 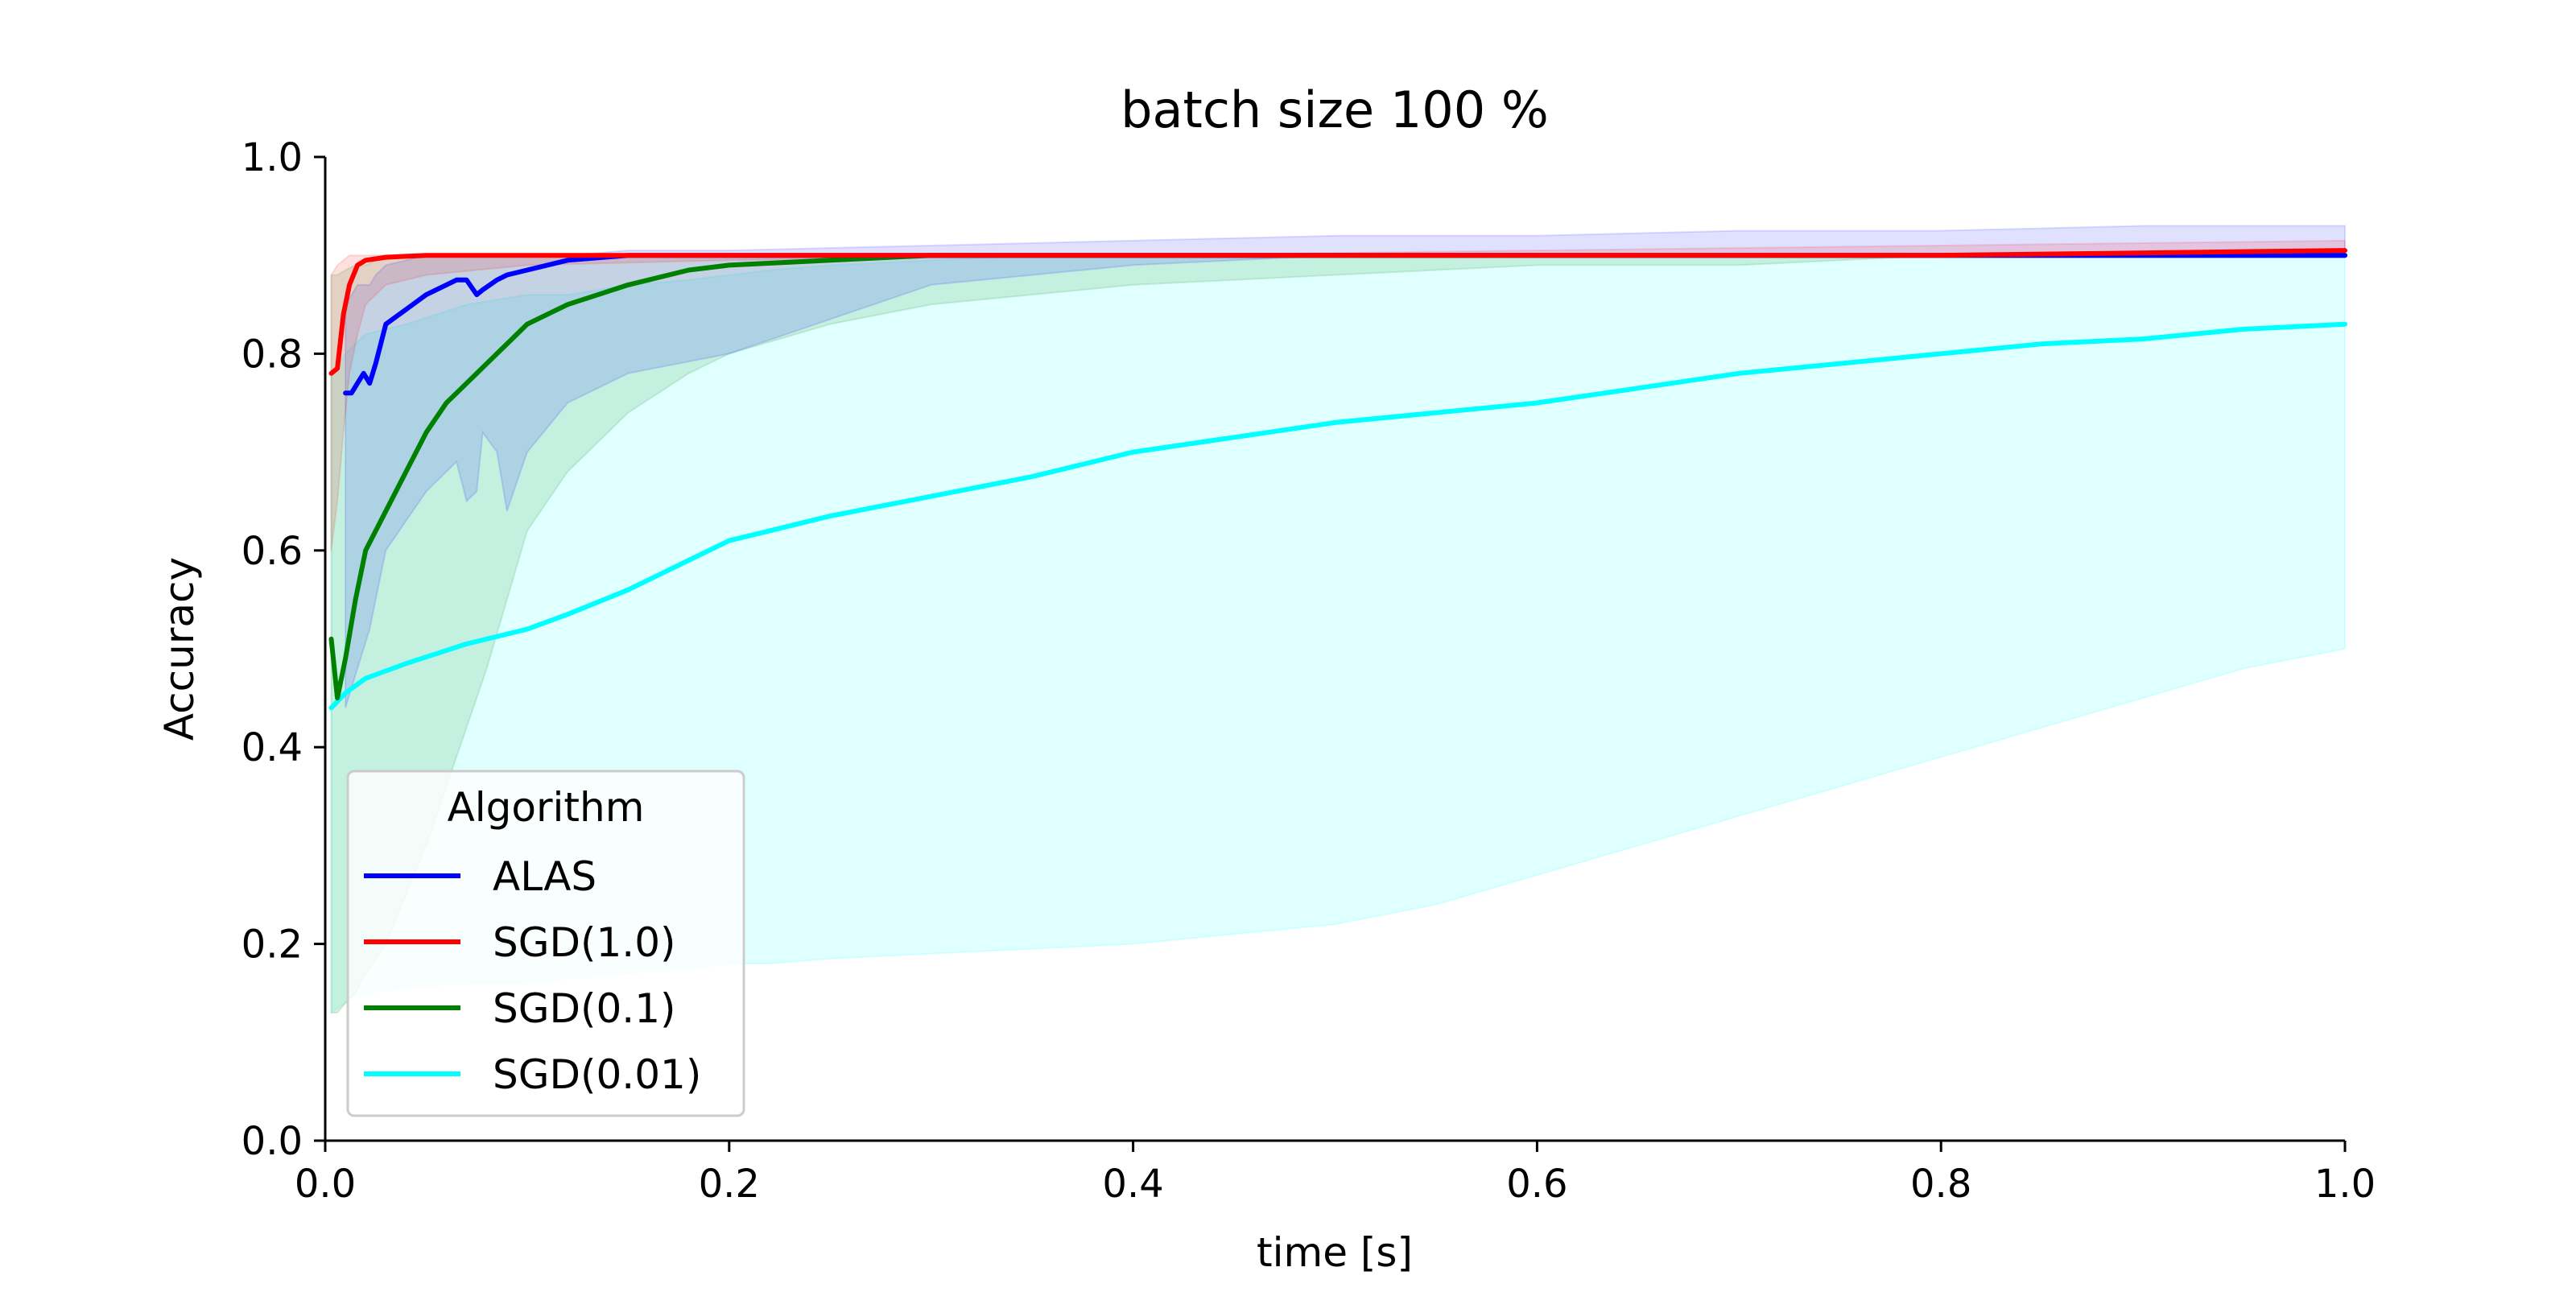 What do you see at coordinates (546, 807) in the screenshot?
I see `legend-title: Algorithm` at bounding box center [546, 807].